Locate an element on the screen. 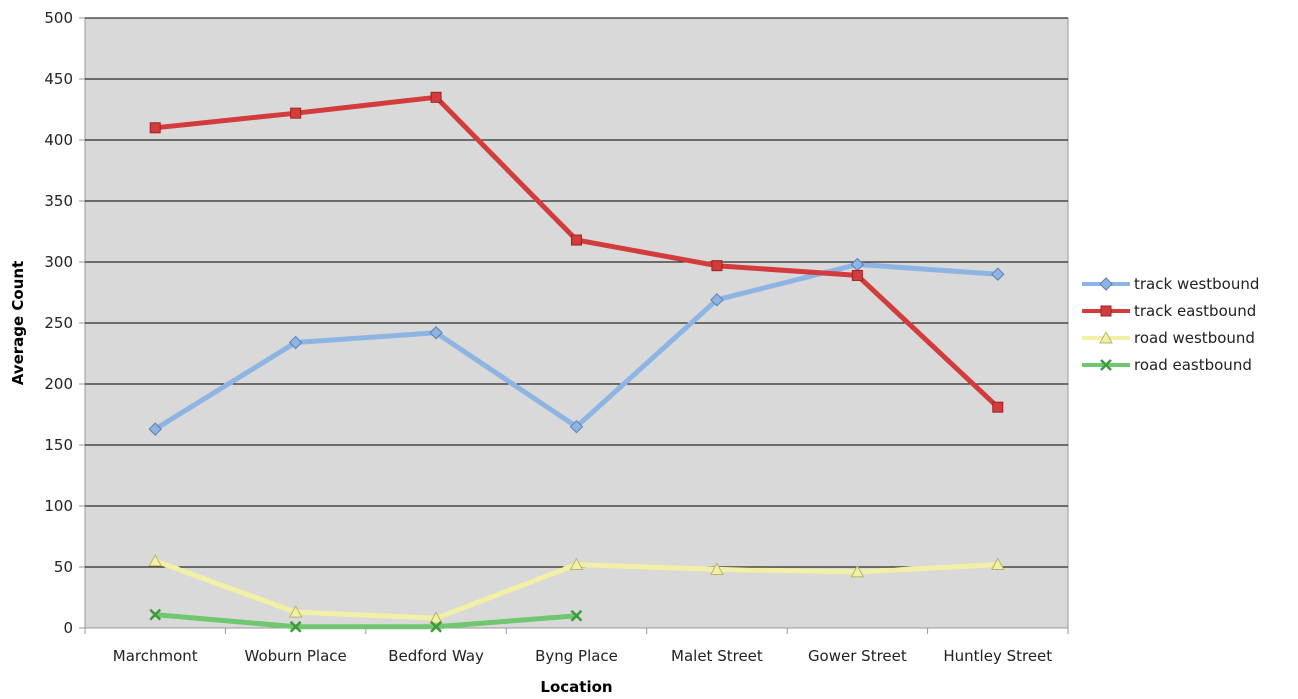  y-tick-label: 200 is located at coordinates (58, 384).